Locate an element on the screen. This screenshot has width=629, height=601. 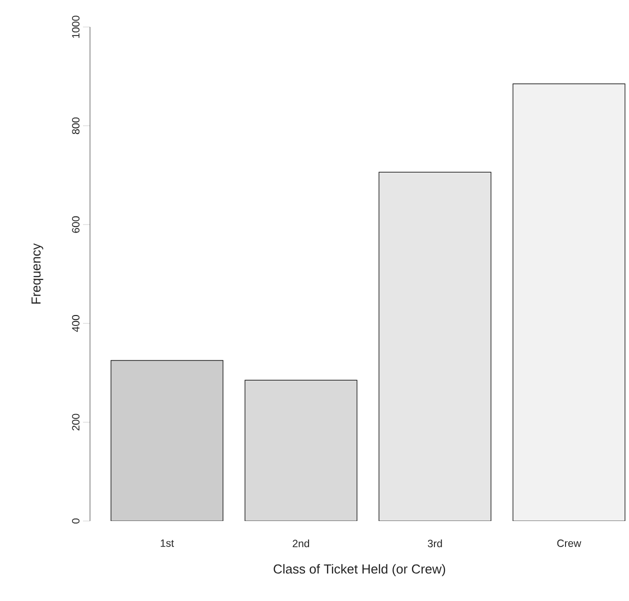
x-axis-title: Class of Ticket Held (or Crew) is located at coordinates (360, 570).